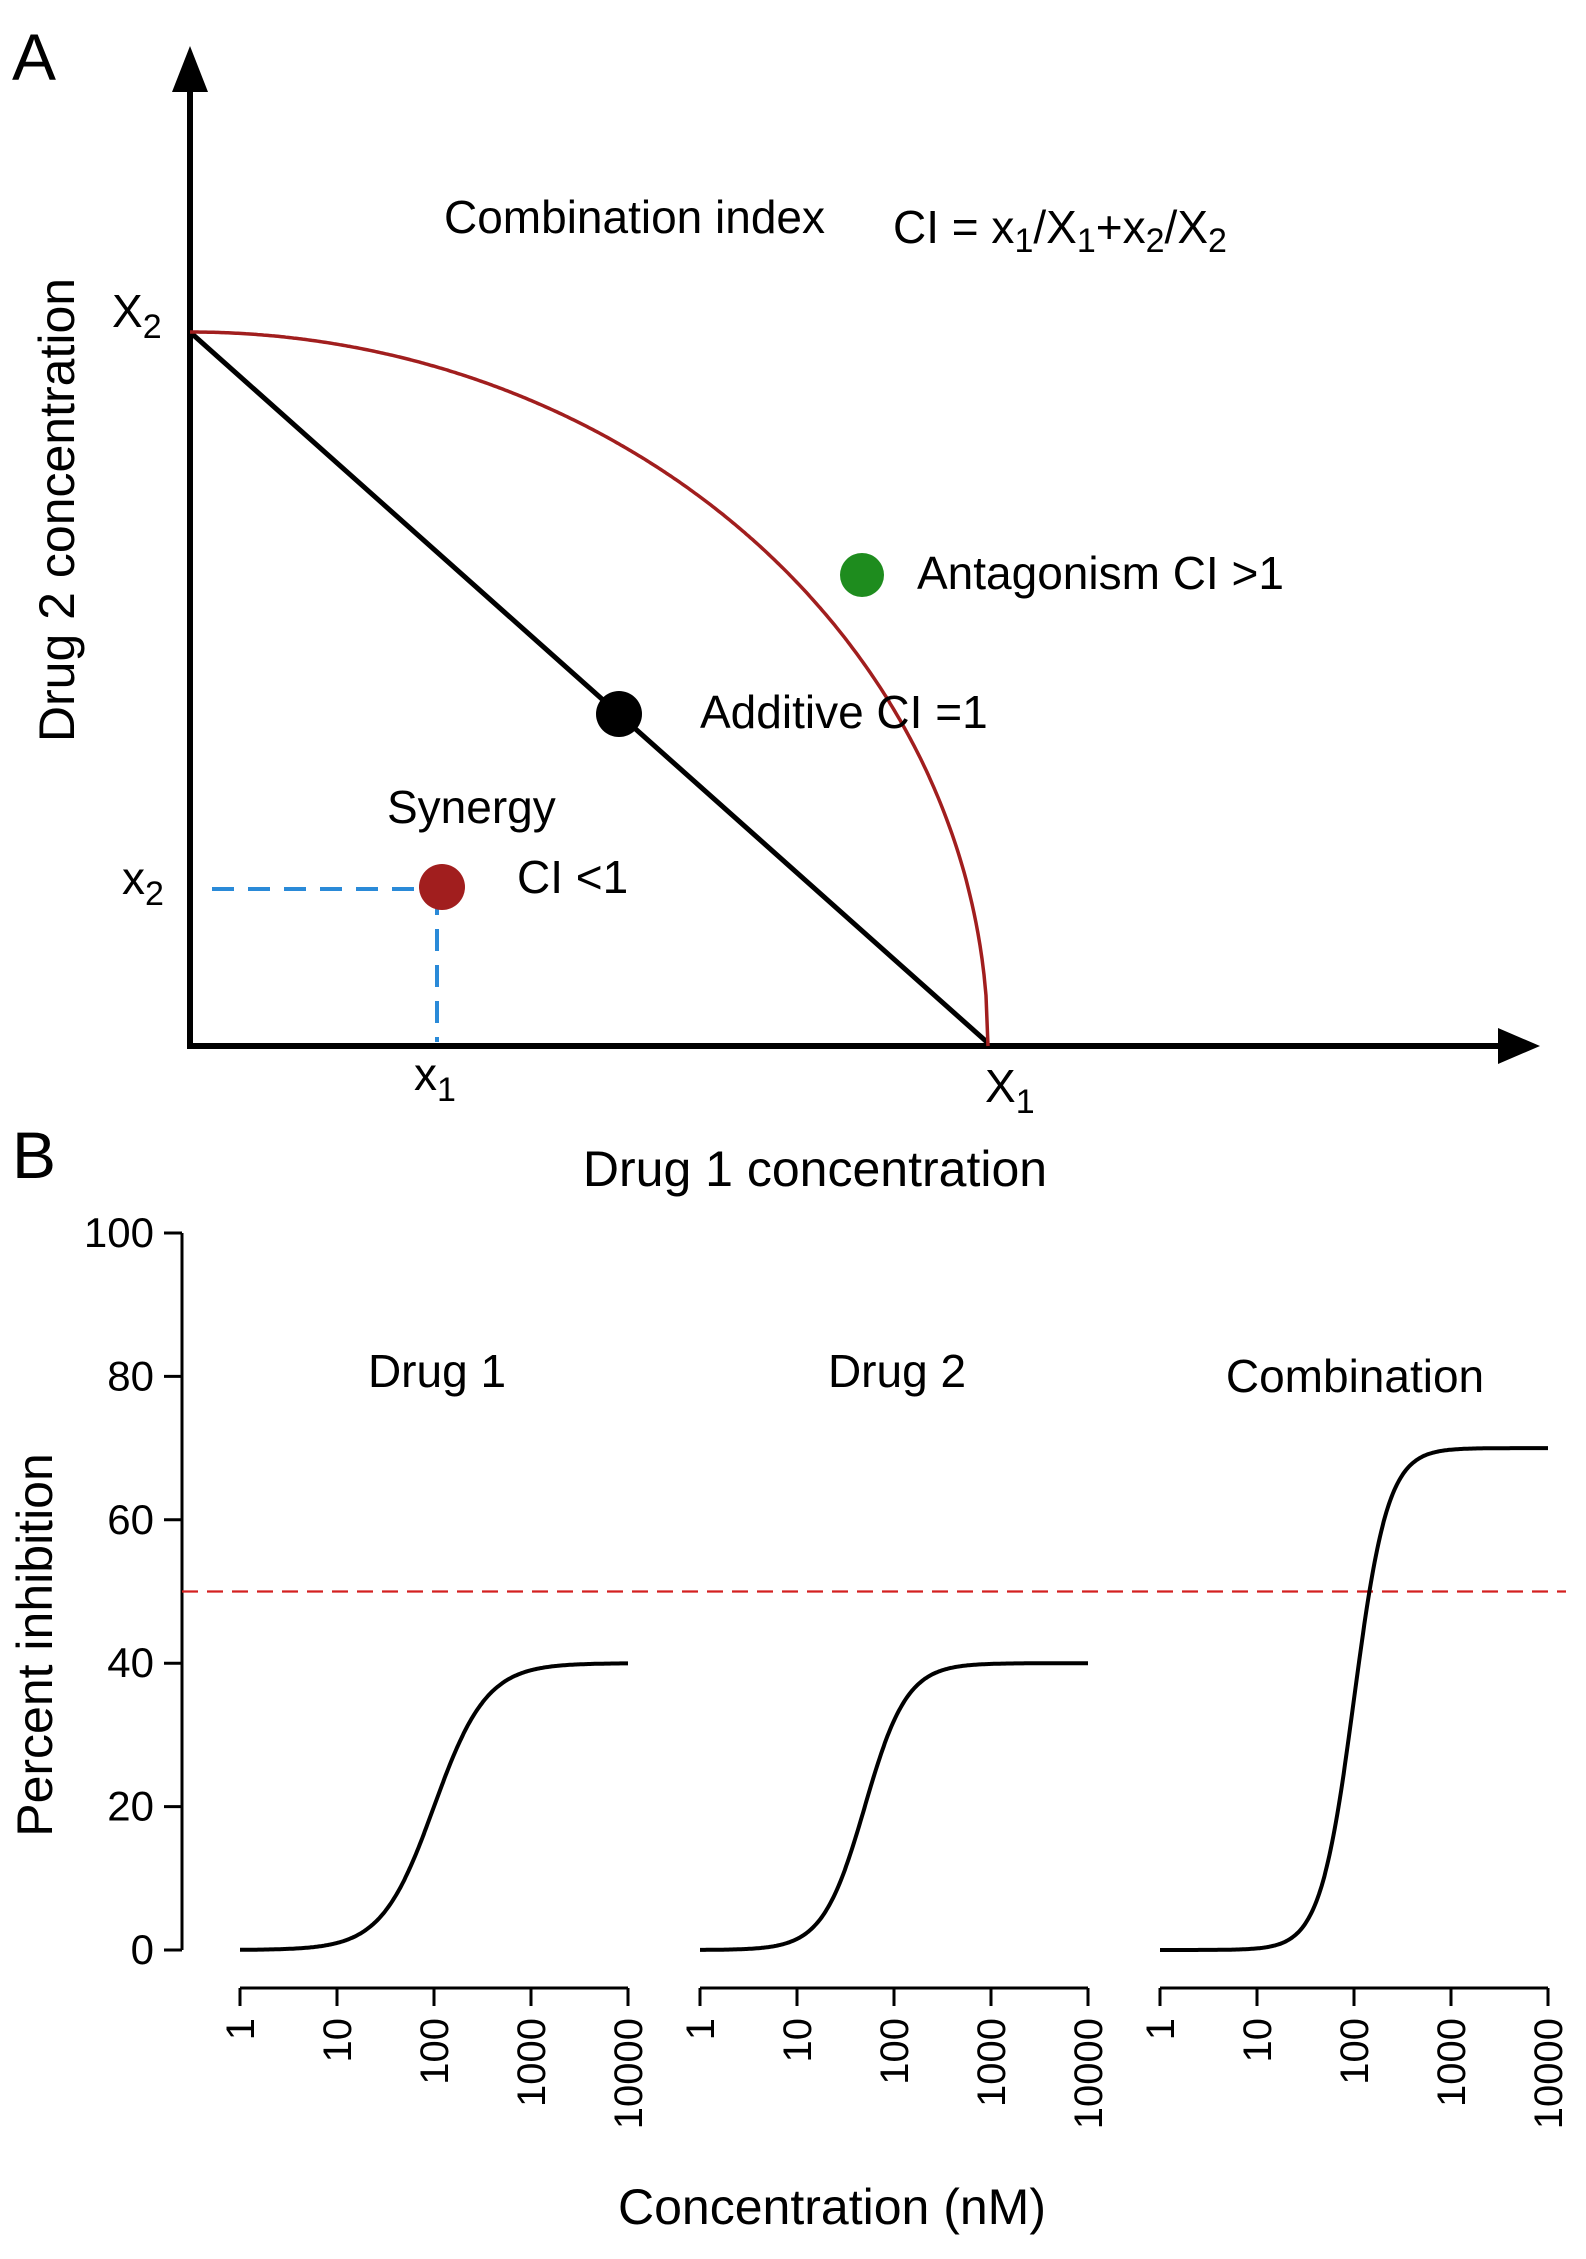 The width and height of the screenshot is (1586, 2259). I want to click on subplot-title: Drug 1, so click(437, 1371).